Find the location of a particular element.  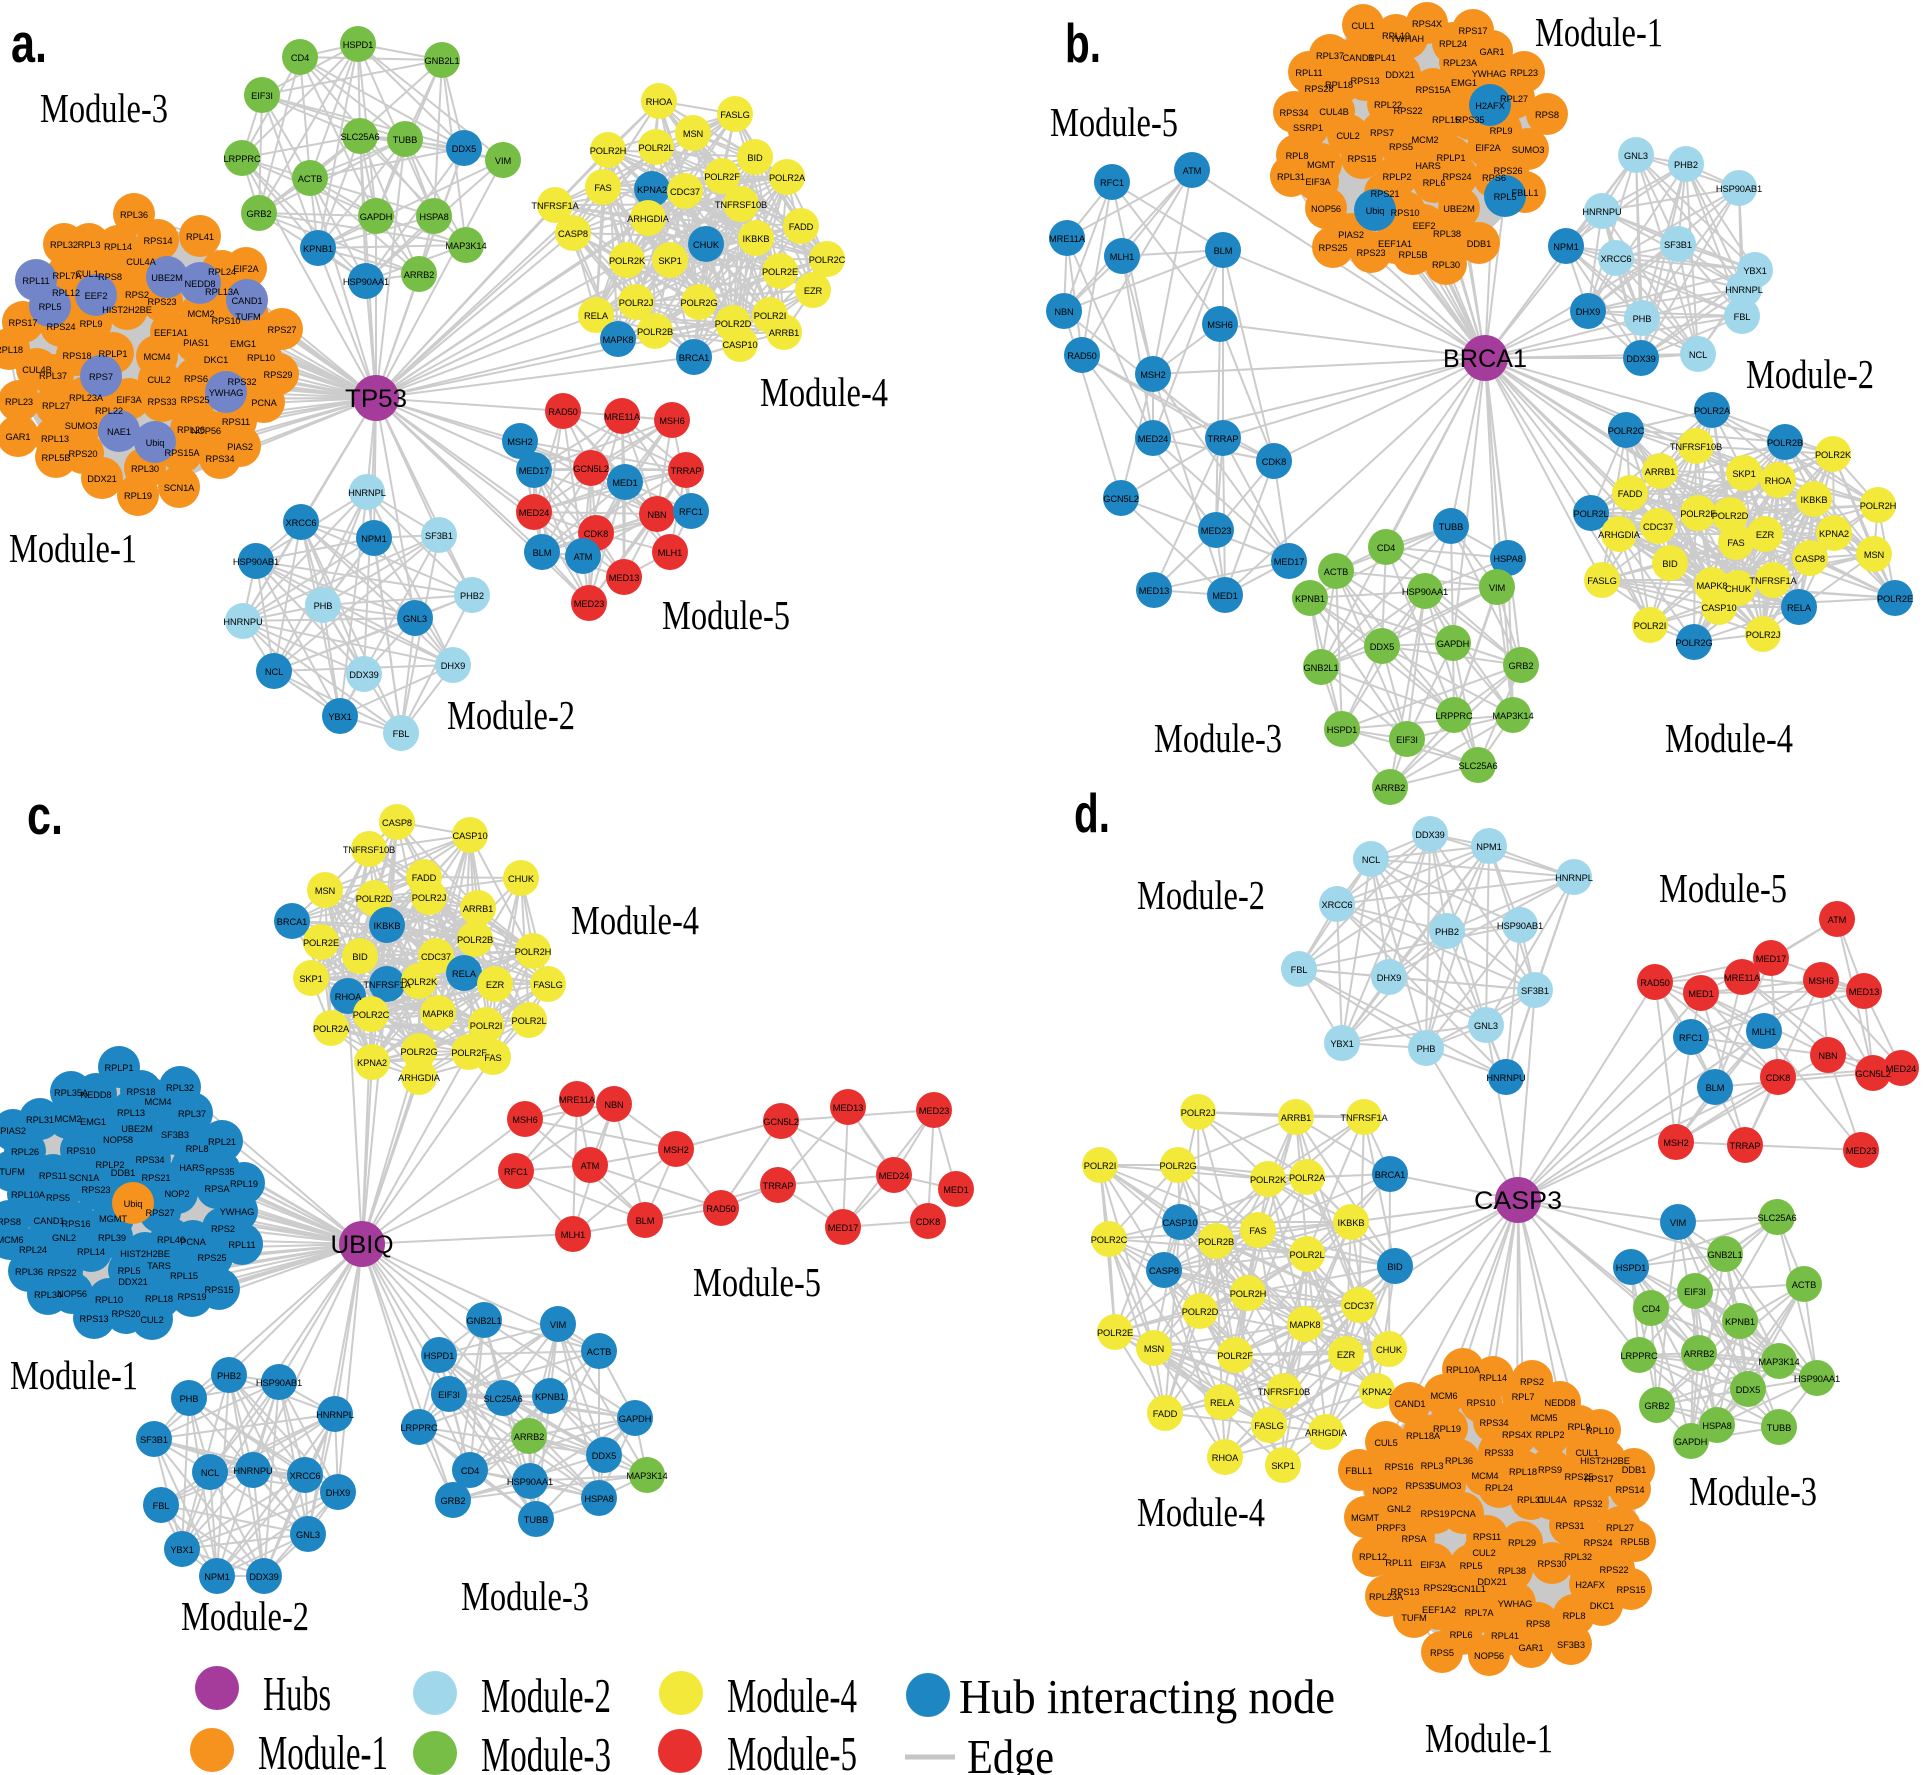

svg-text: CUL1 is located at coordinates (1362, 26).